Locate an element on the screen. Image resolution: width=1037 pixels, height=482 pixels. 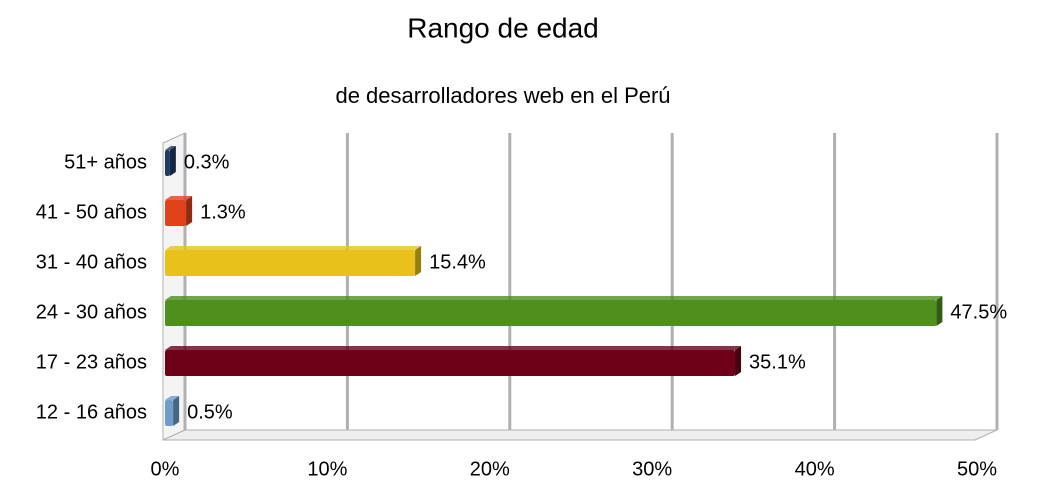
y-tick-label: 51+ años is located at coordinates (105, 162).